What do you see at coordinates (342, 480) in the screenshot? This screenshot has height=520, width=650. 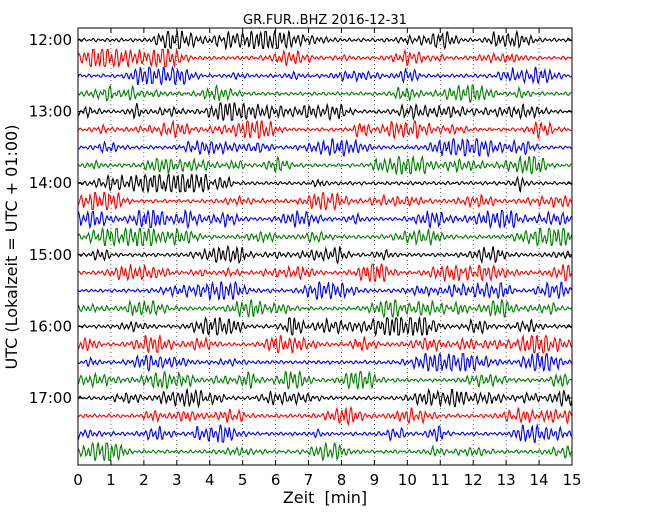 I see `x-tick-label: 8` at bounding box center [342, 480].